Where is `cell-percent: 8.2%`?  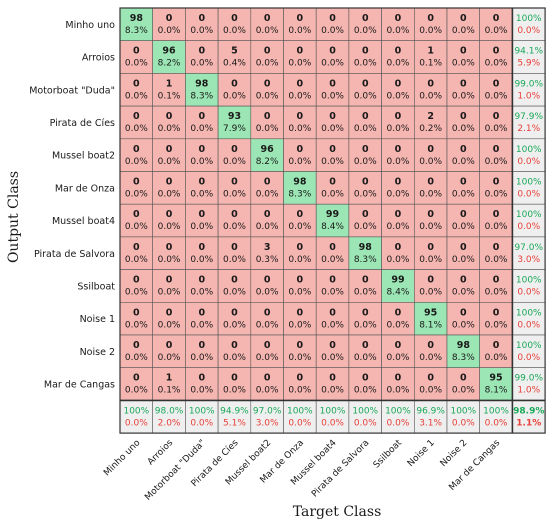
cell-percent: 8.2% is located at coordinates (267, 162).